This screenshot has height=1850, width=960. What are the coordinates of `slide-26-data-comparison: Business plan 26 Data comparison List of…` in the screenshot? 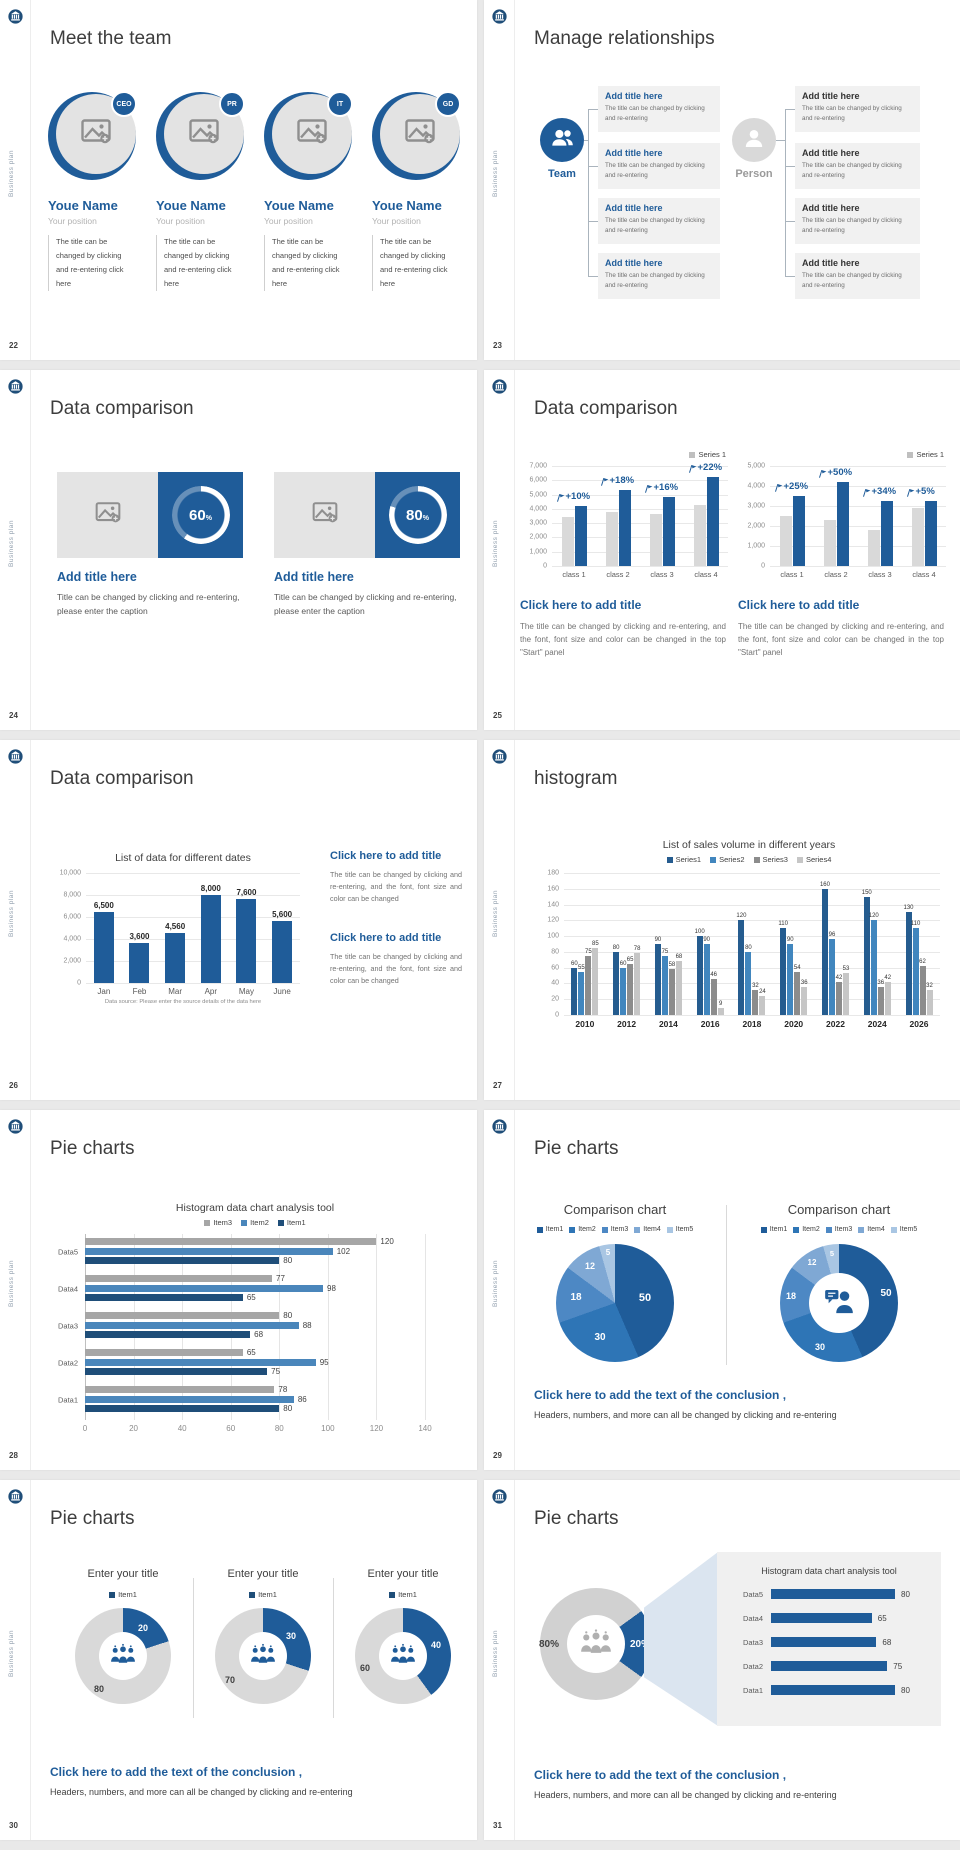 It's located at (238, 920).